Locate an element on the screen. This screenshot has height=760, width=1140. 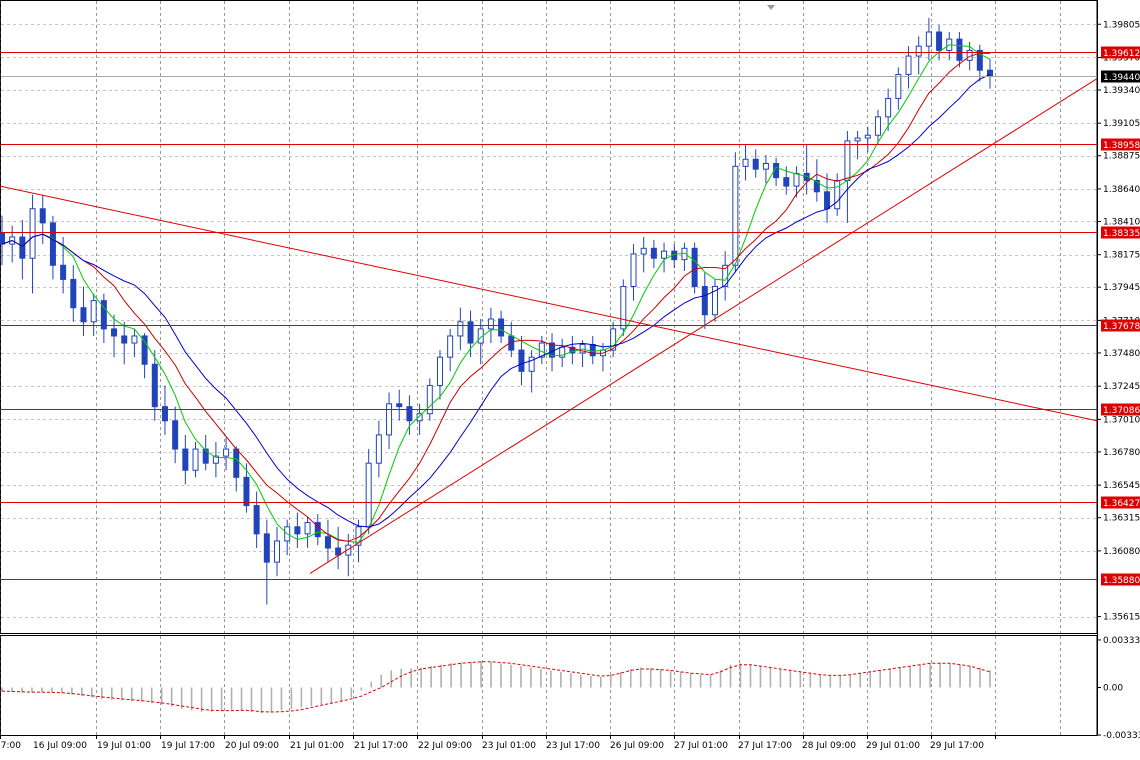
x-tick-label: 23 Jul 01:00 is located at coordinates (509, 746).